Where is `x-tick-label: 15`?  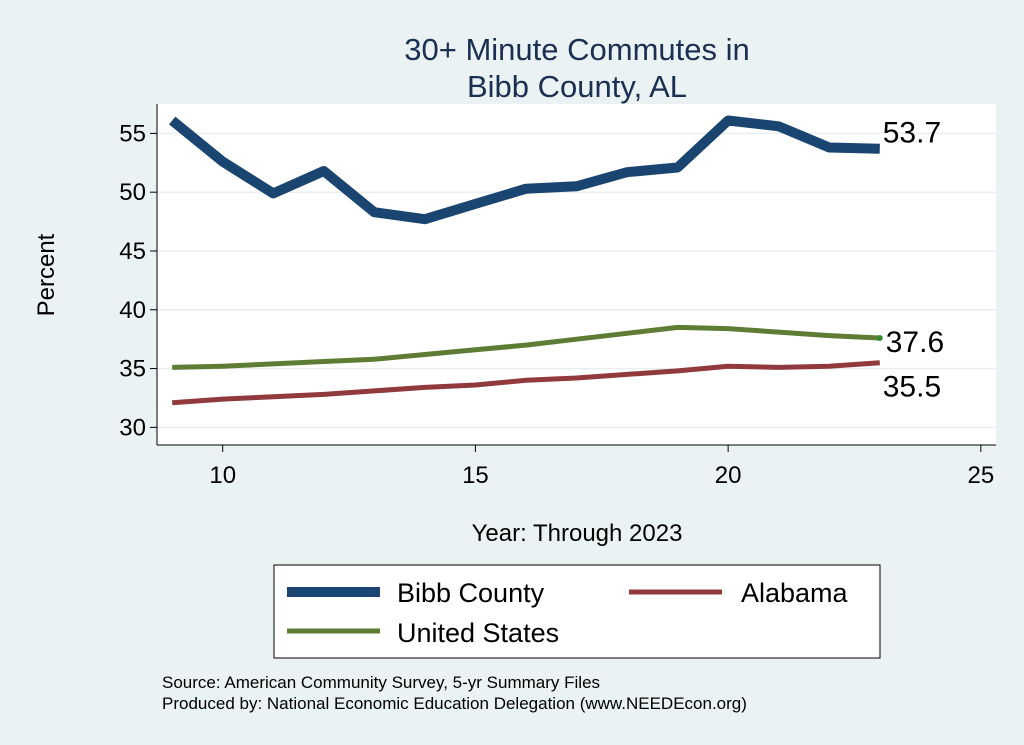
x-tick-label: 15 is located at coordinates (475, 475).